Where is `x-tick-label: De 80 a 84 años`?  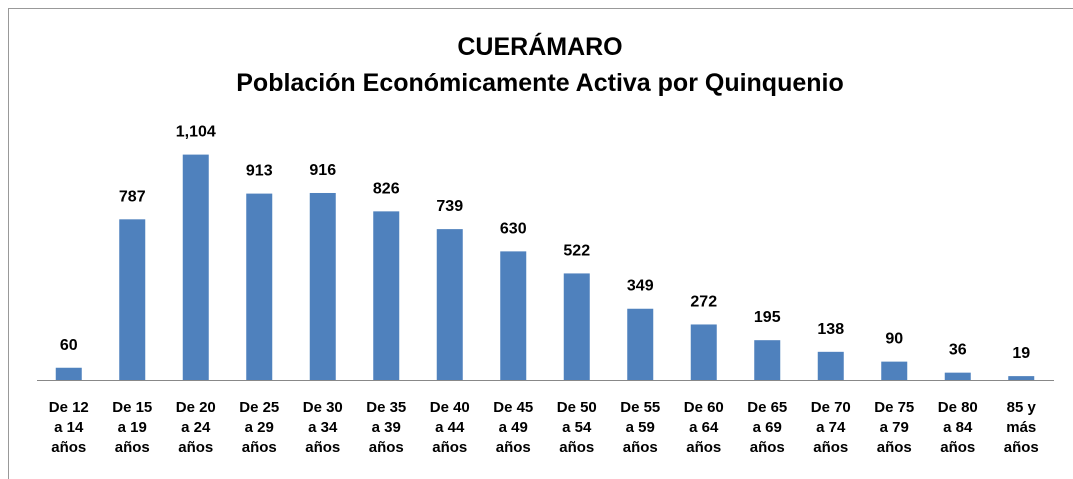
x-tick-label: De 80 a 84 años is located at coordinates (957, 427).